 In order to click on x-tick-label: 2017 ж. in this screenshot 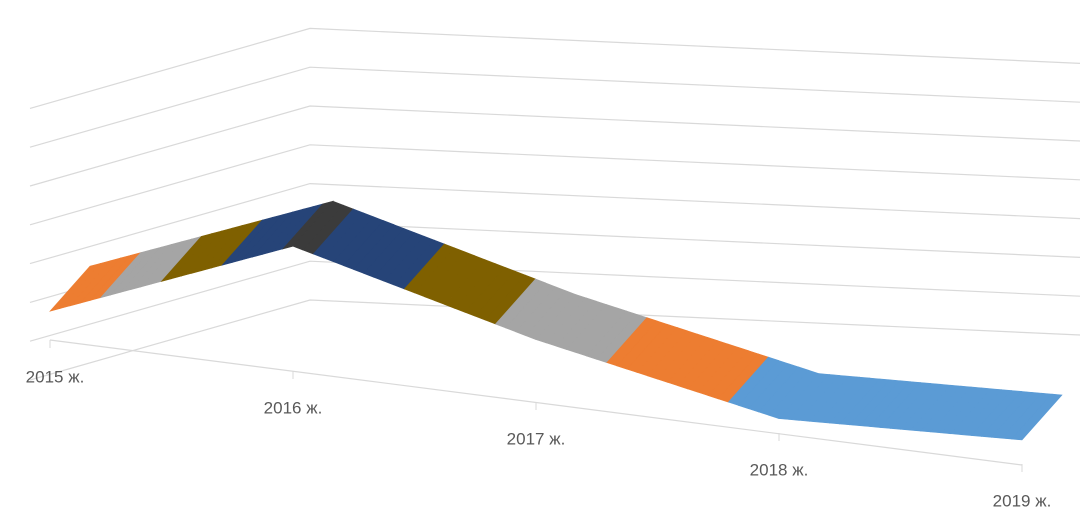, I will do `click(536, 438)`.